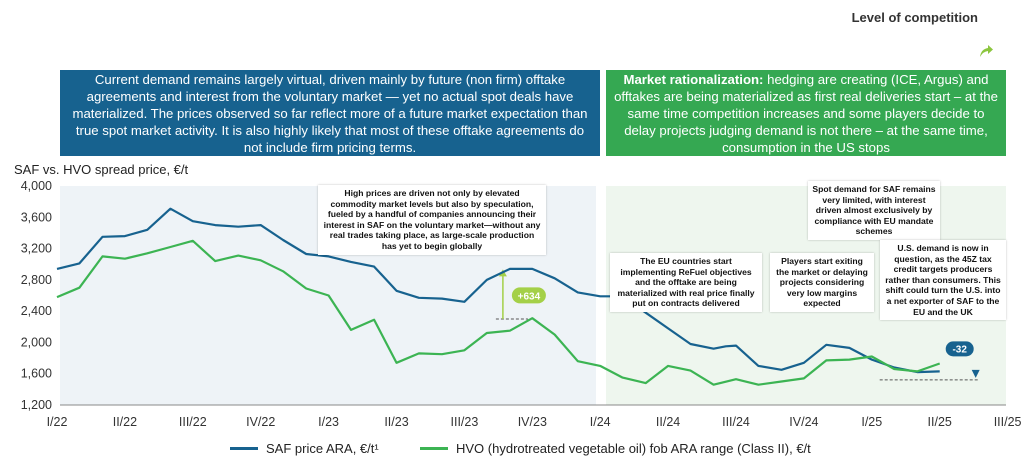  I want to click on x-tick-label: III/24, so click(736, 422).